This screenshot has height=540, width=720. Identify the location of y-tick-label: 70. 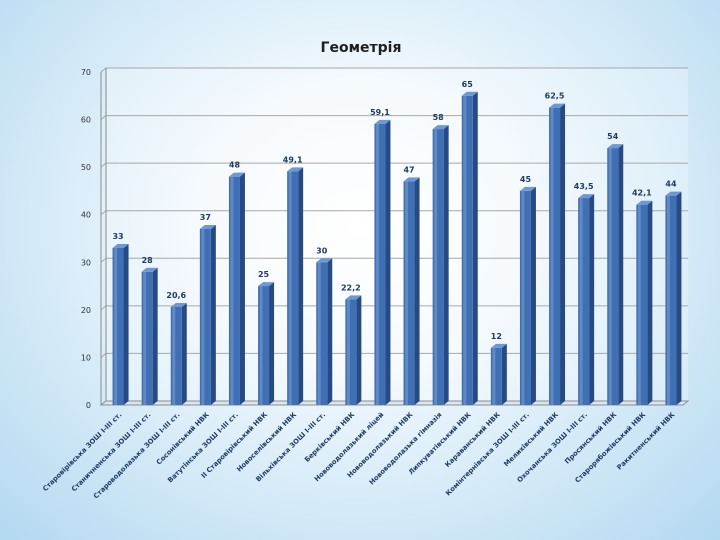
(86, 72).